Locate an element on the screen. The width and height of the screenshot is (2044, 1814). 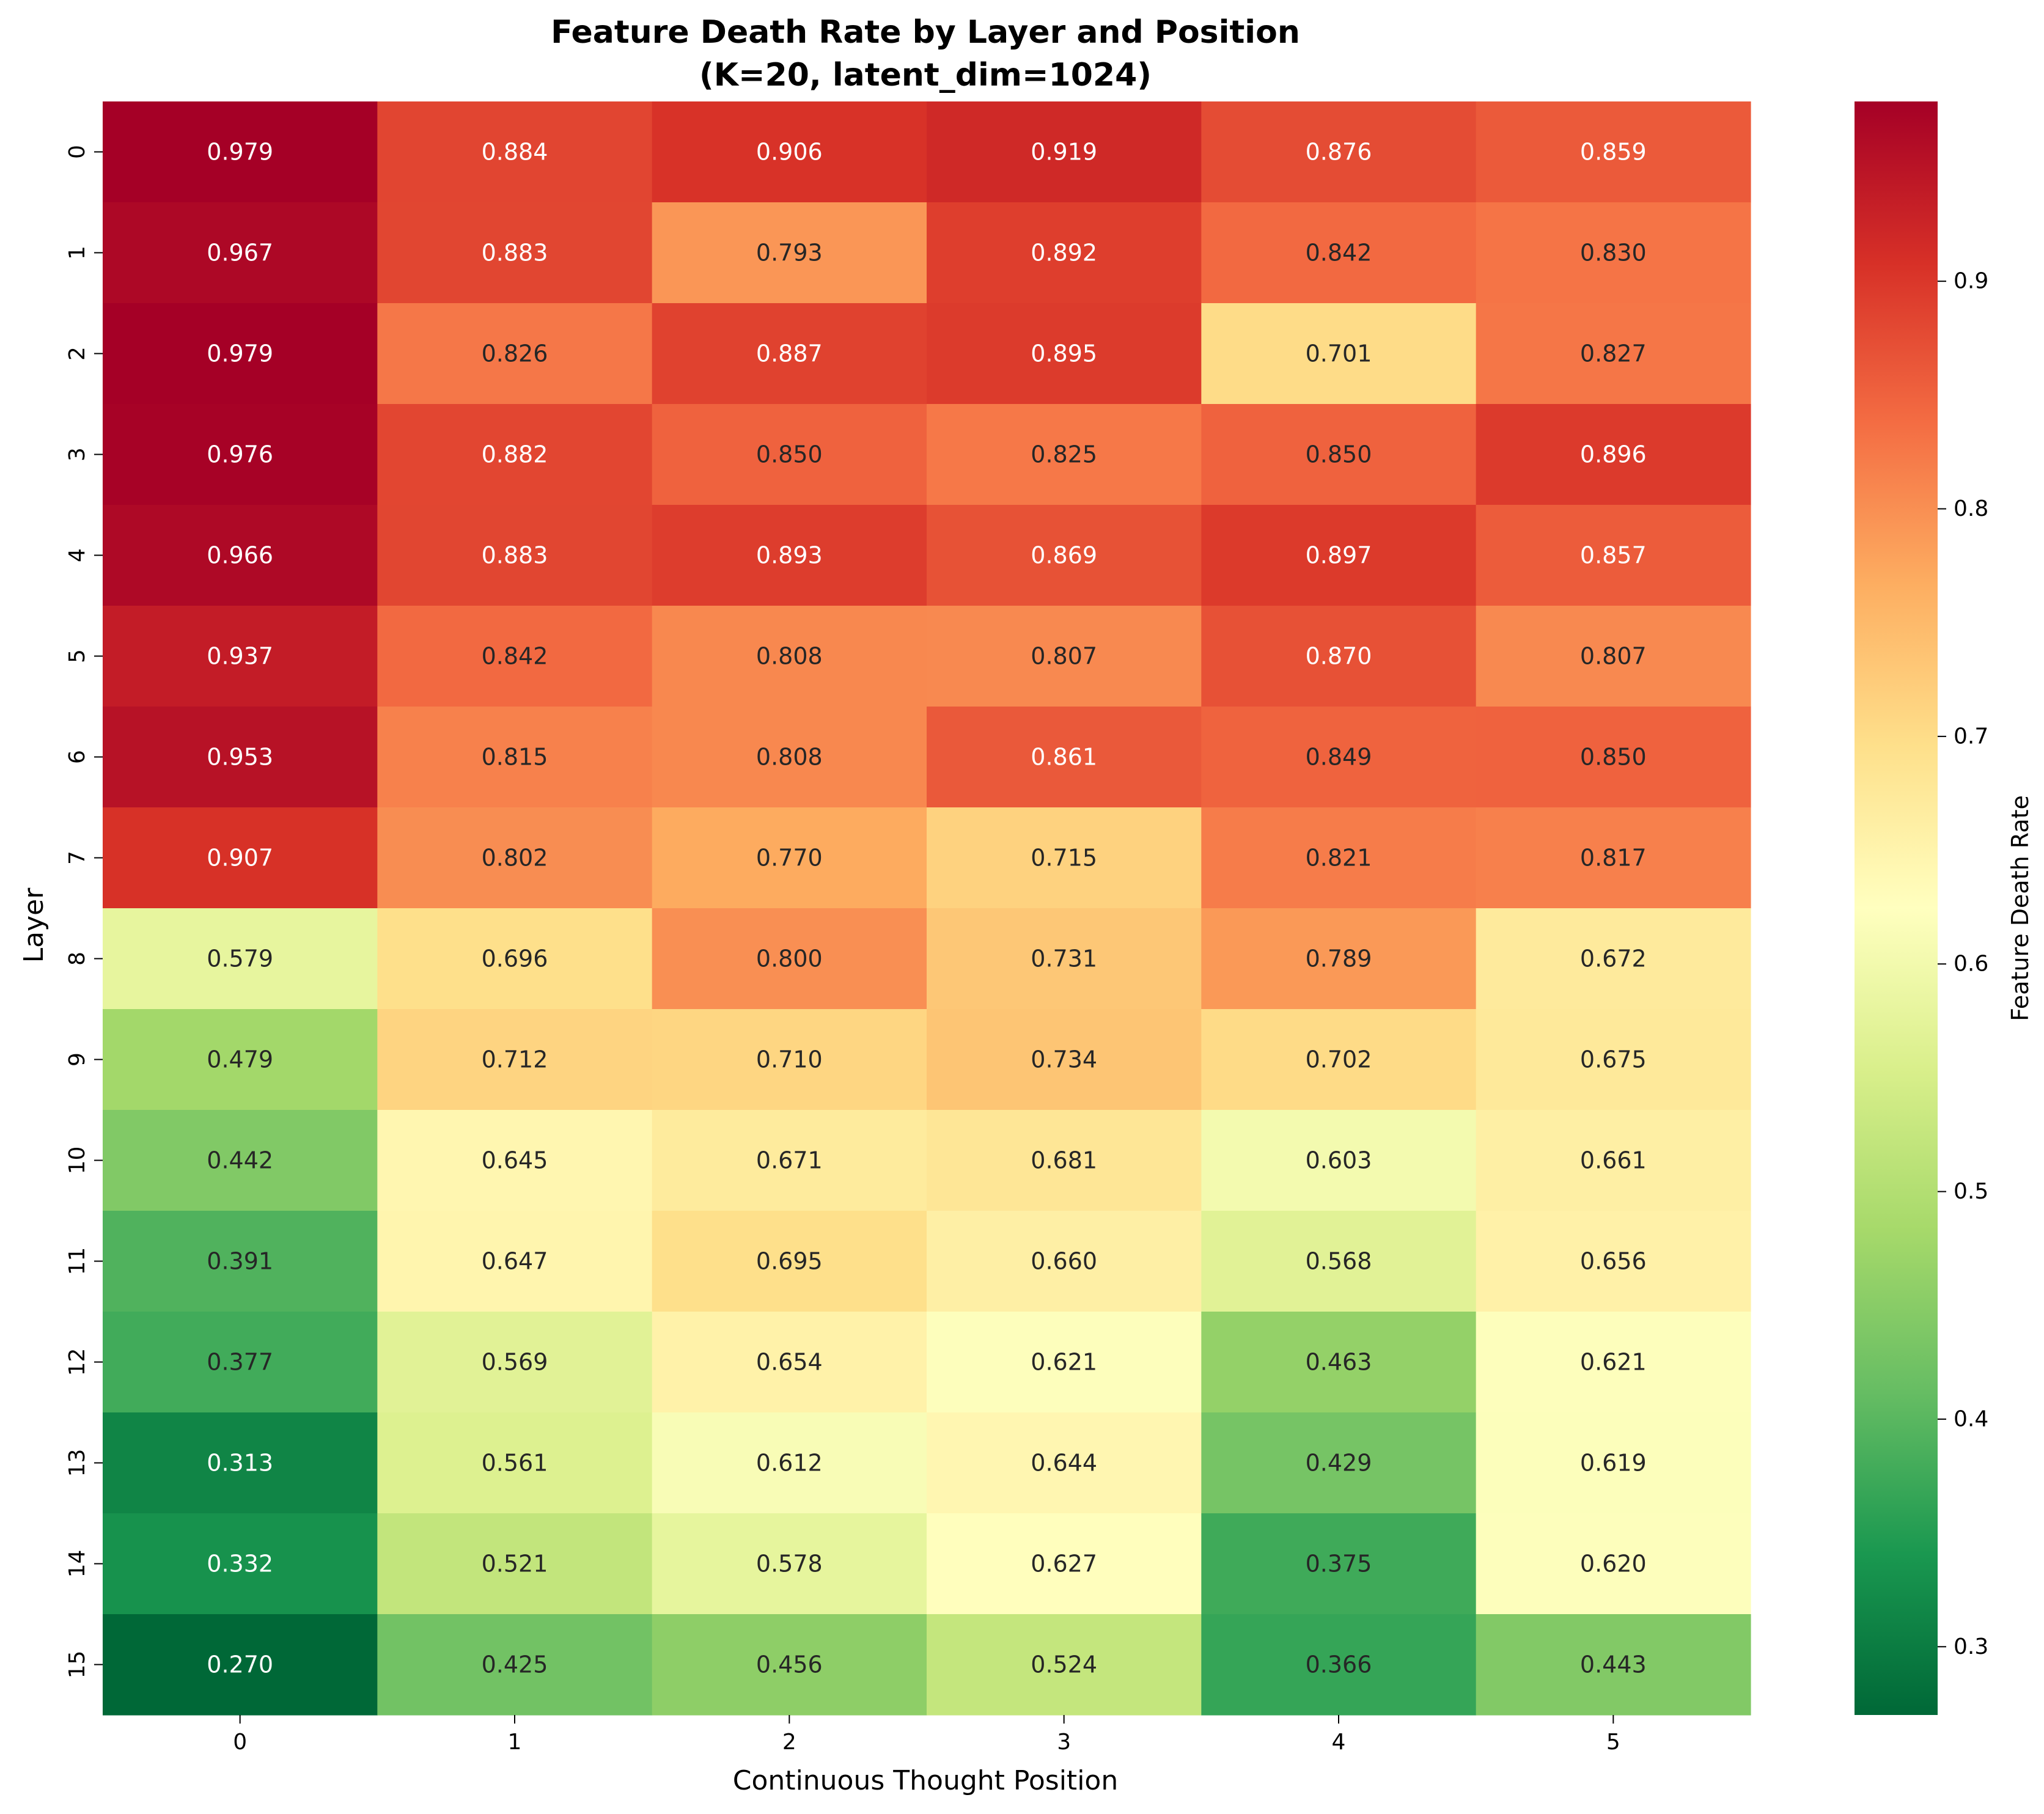
cell-value-label: 0.391 is located at coordinates (240, 1261).